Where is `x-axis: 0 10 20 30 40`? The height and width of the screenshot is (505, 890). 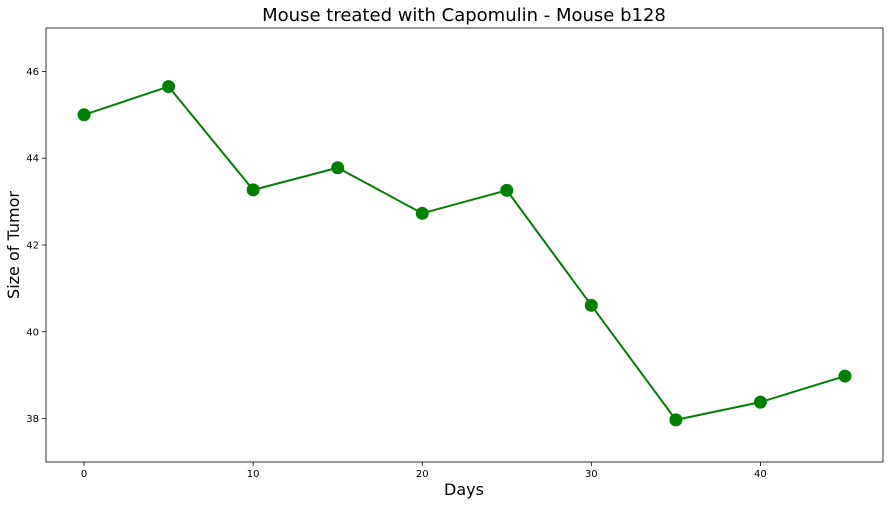 x-axis: 0 10 20 30 40 is located at coordinates (424, 471).